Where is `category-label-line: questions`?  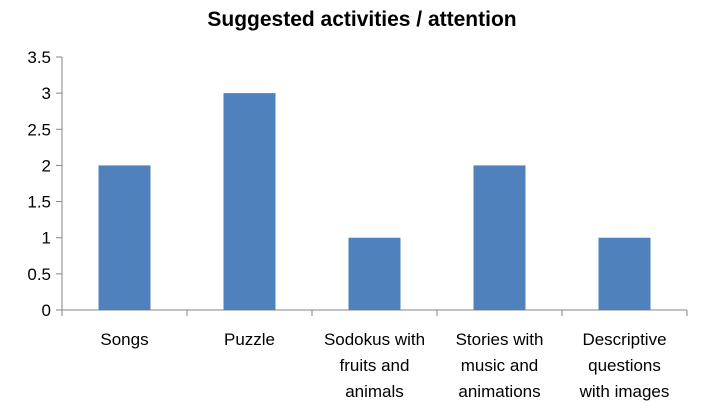 category-label-line: questions is located at coordinates (624, 365).